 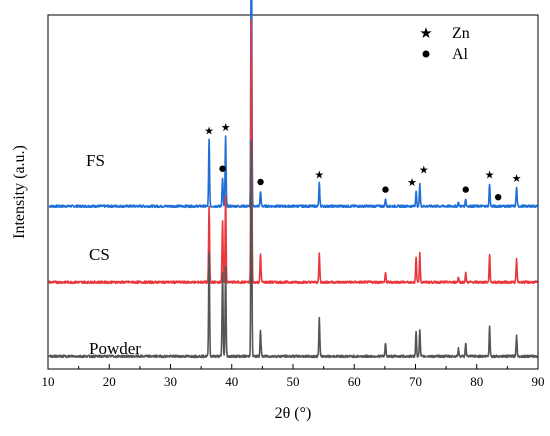 What do you see at coordinates (426, 54) in the screenshot?
I see `legend-circle-icon` at bounding box center [426, 54].